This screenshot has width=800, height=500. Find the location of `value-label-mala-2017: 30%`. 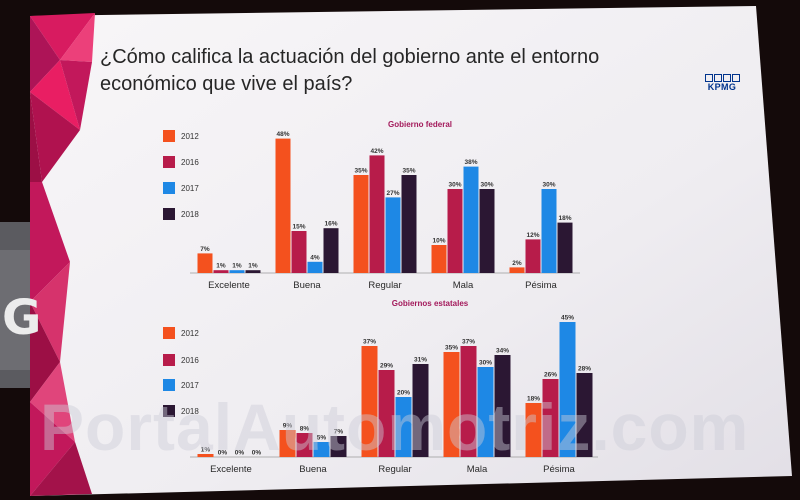

value-label-mala-2017: 30% is located at coordinates (485, 363).